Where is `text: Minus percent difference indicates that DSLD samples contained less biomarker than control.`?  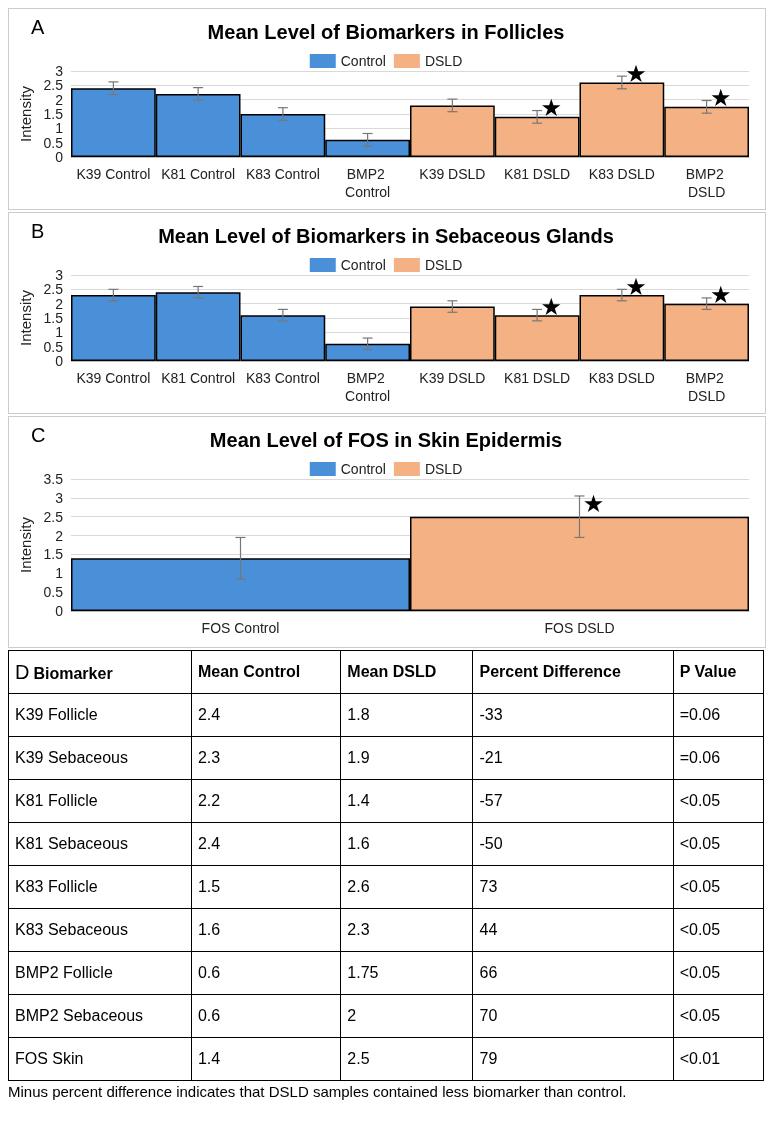 text: Minus percent difference indicates that DSLD samples contained less biomarker than control. is located at coordinates (318, 1091).